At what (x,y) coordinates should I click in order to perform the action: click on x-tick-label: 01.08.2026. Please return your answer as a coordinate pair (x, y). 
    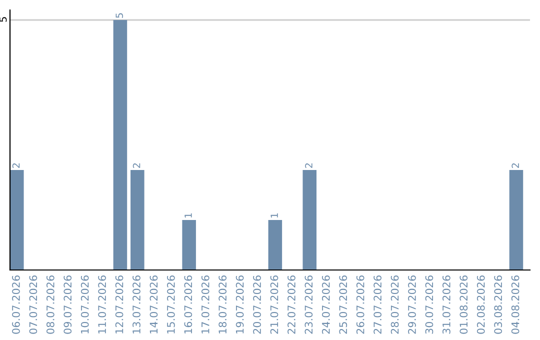
    Looking at the image, I should click on (464, 305).